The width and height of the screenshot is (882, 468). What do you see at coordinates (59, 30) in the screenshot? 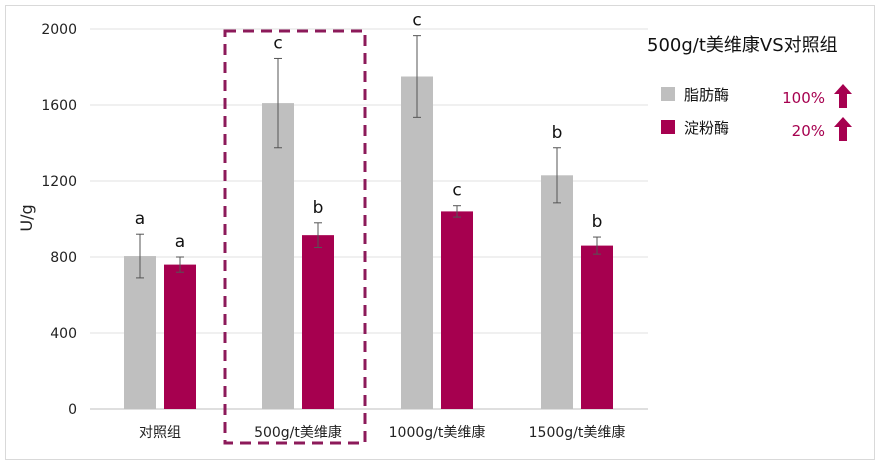
I see `y-tick-label: 2000` at bounding box center [59, 30].